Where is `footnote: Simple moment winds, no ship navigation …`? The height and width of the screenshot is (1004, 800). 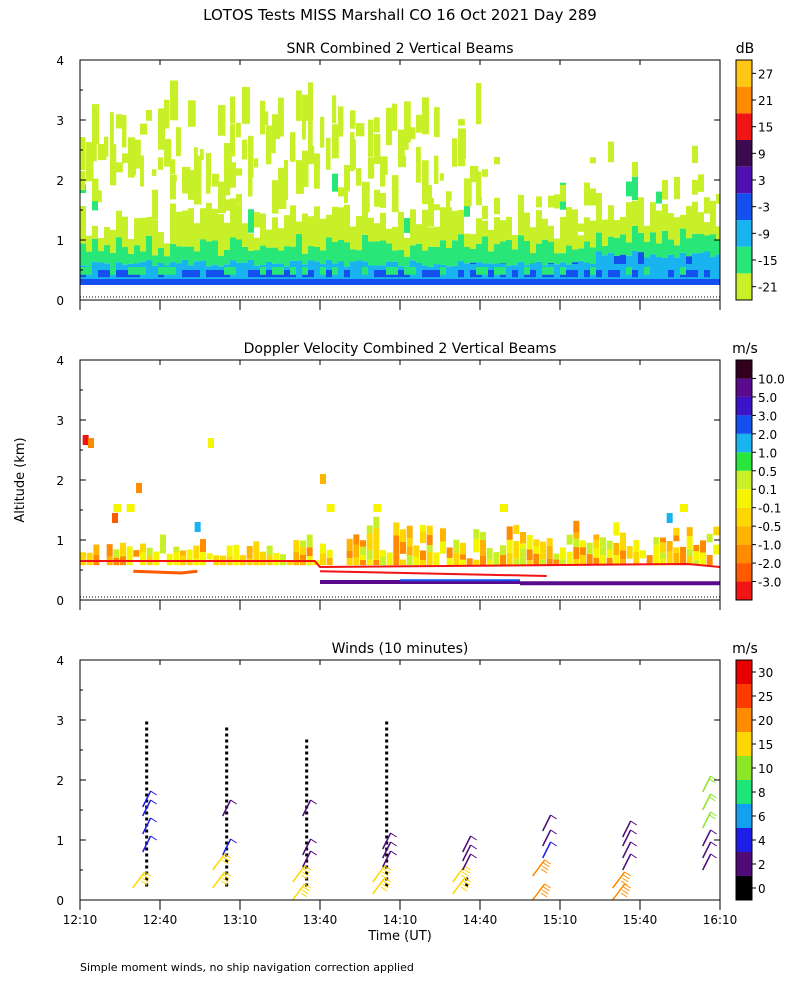 footnote: Simple moment winds, no ship navigation … is located at coordinates (247, 967).